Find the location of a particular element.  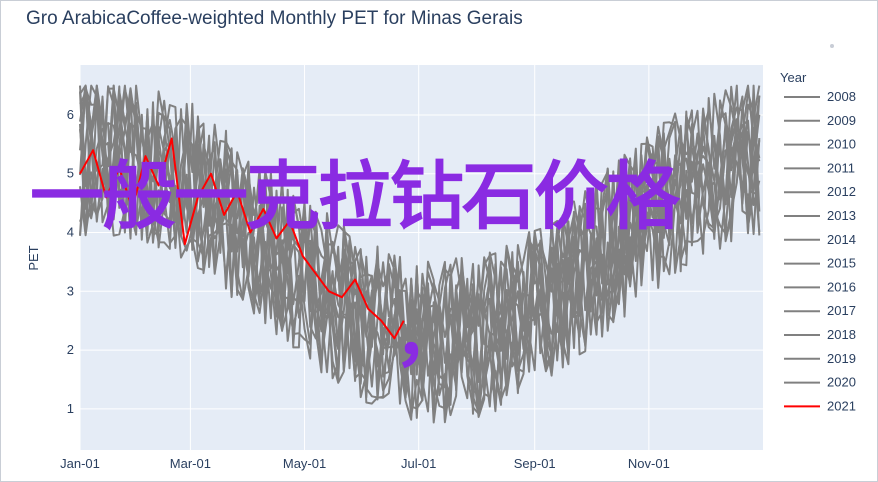

legend-item-2017: 2017 is located at coordinates (841, 310).